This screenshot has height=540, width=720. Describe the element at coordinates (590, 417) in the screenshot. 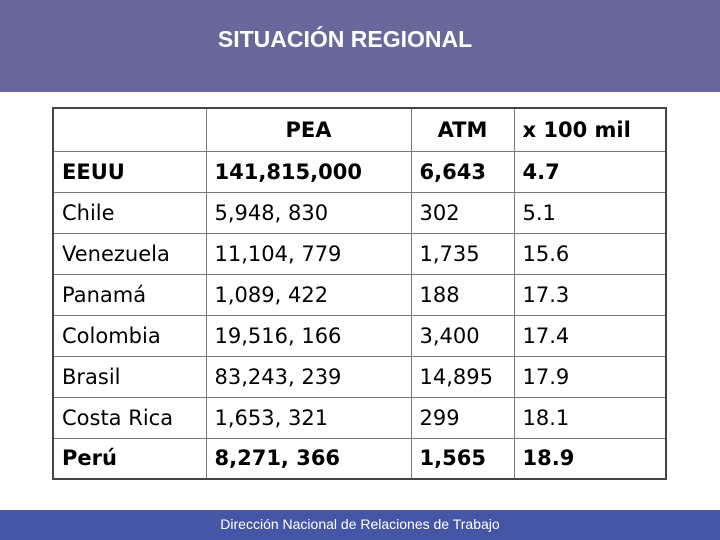

I see `value-cell: 18.1` at that location.